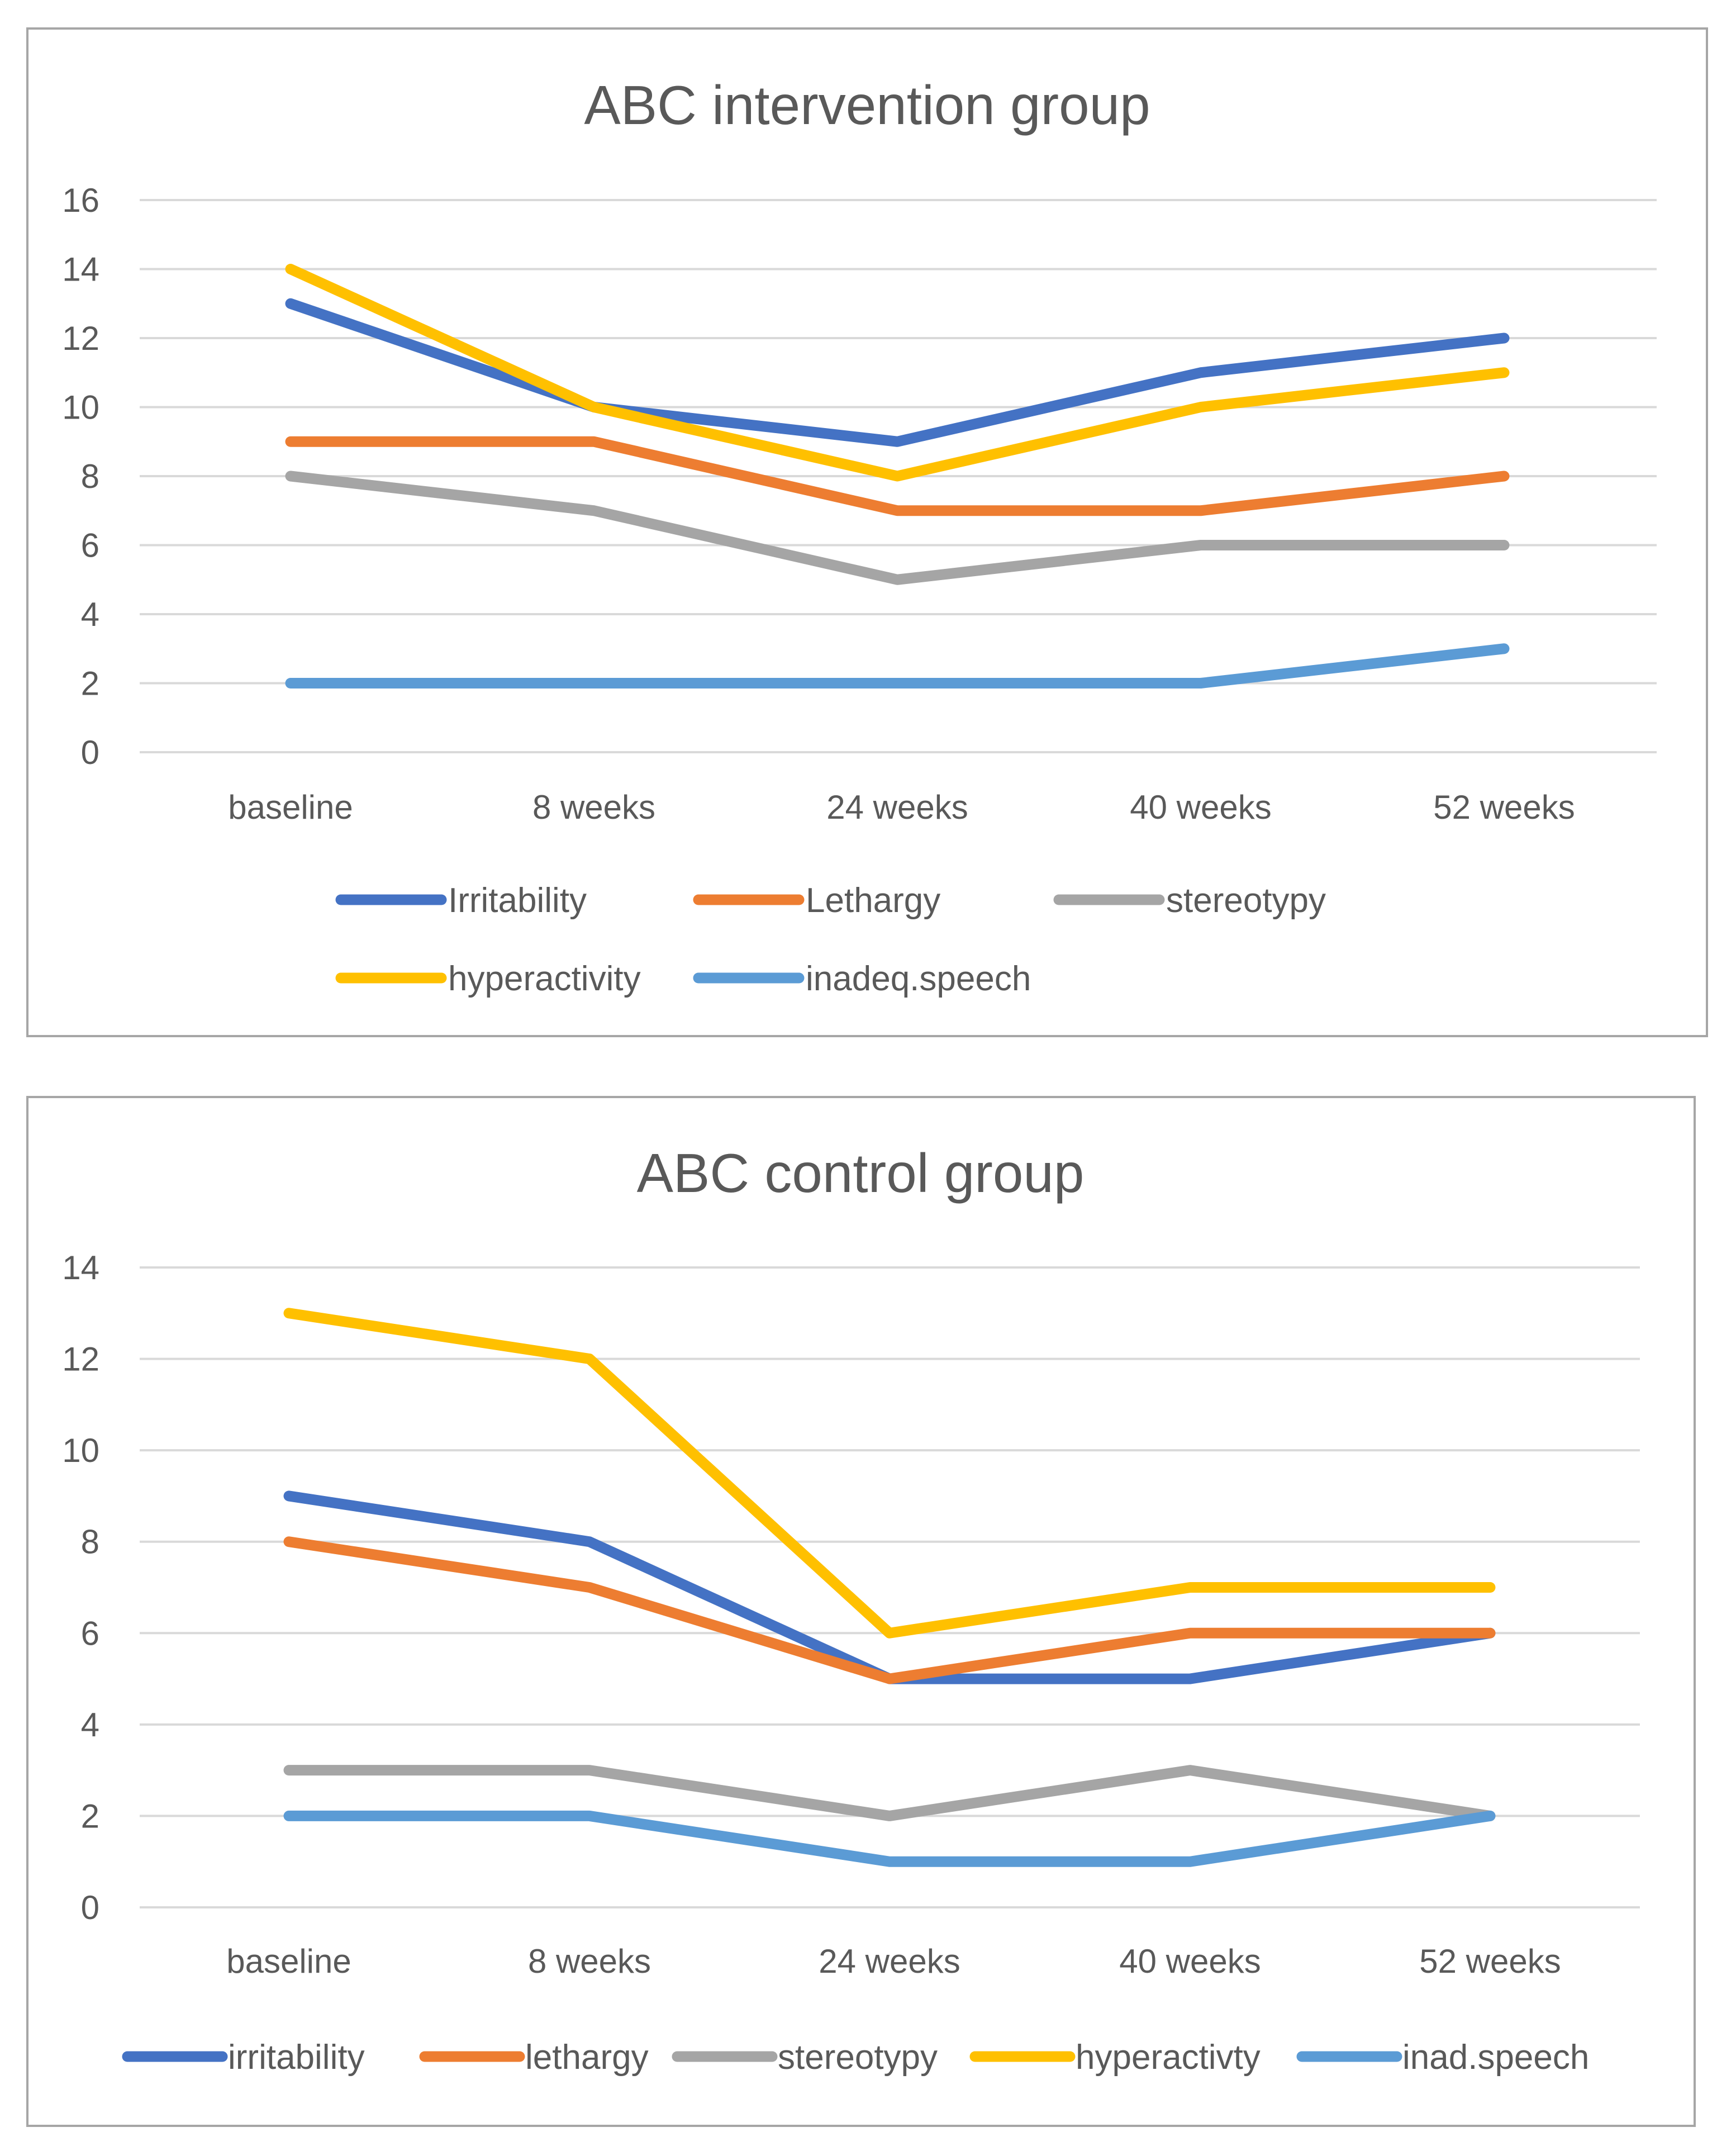 The height and width of the screenshot is (2151, 1736). What do you see at coordinates (1490, 1961) in the screenshot?
I see `control-x-tick-label: 52 weeks` at bounding box center [1490, 1961].